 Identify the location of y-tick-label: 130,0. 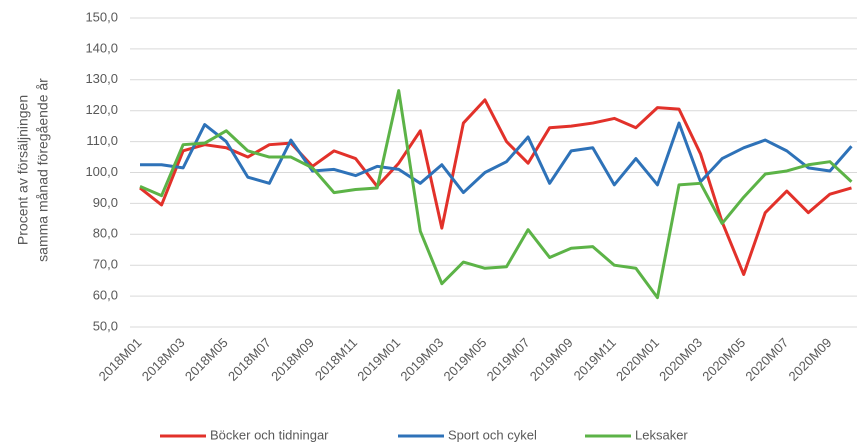
(101, 78).